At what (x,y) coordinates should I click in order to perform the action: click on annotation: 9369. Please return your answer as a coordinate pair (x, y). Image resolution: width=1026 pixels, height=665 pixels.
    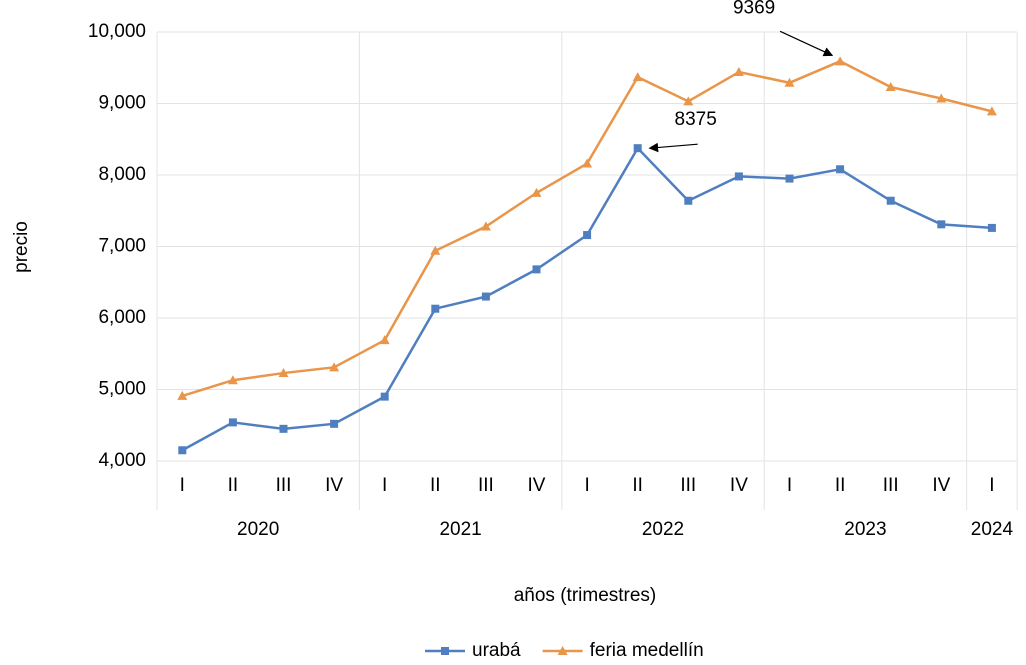
    Looking at the image, I should click on (754, 9).